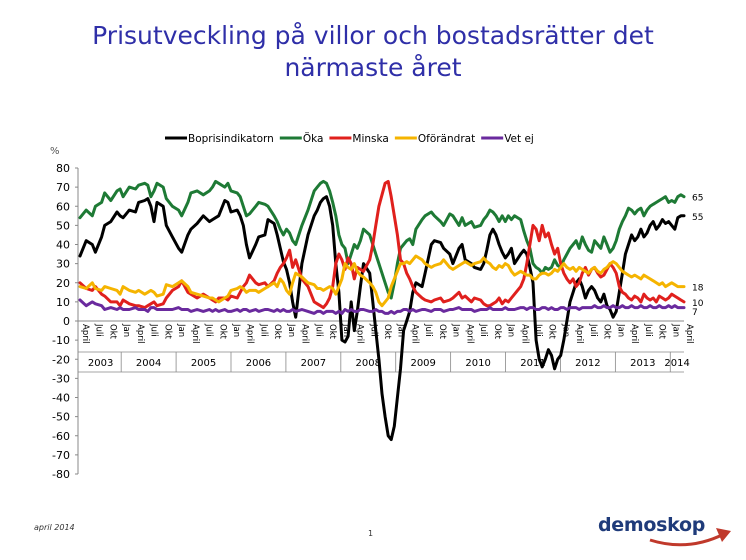 This screenshot has height=560, width=746. Describe the element at coordinates (203, 363) in the screenshot. I see `x-year-label: 2005` at that location.